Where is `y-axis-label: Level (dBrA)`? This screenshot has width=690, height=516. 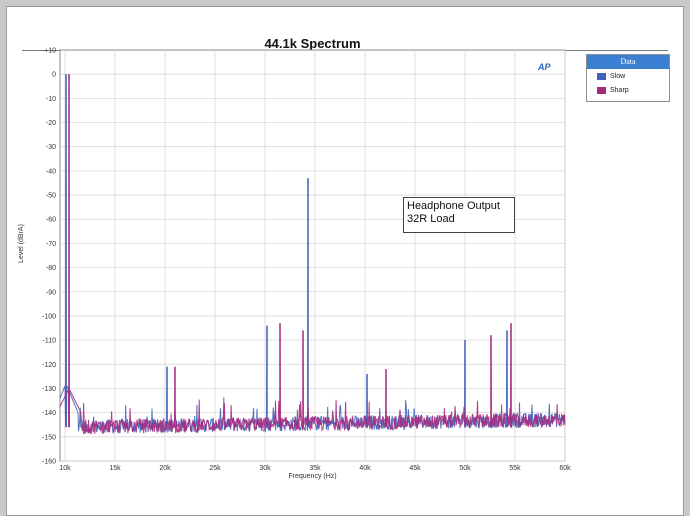
y-axis-label: Level (dBrA) is located at coordinates (21, 243).